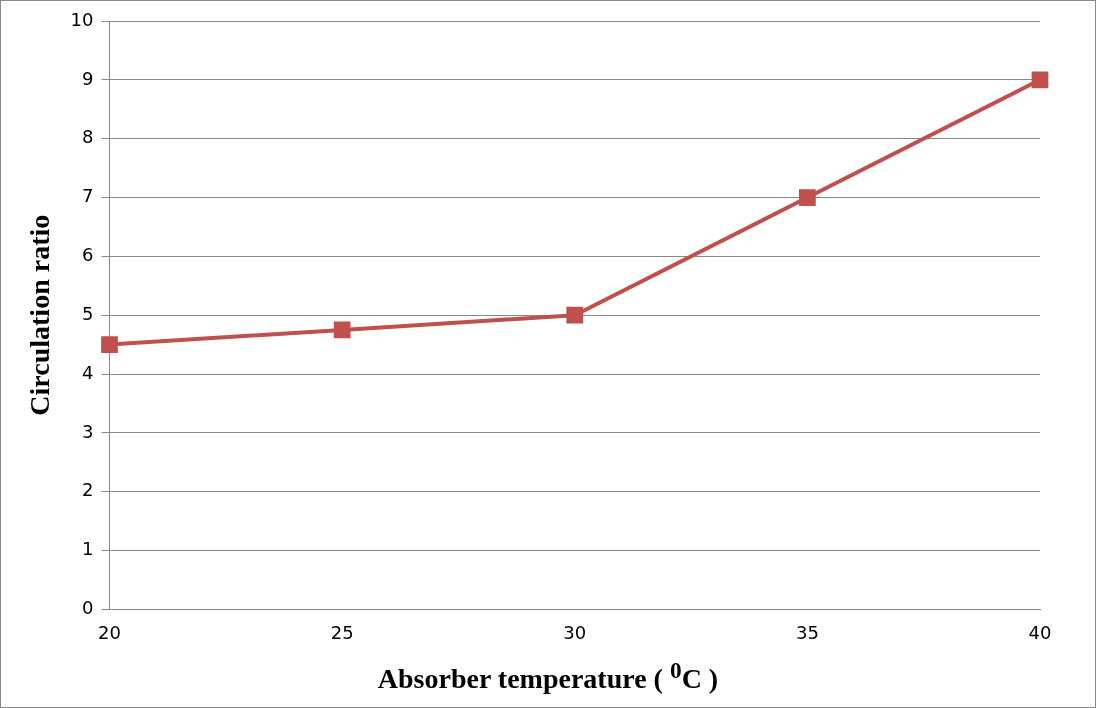 Image resolution: width=1096 pixels, height=708 pixels. Describe the element at coordinates (1040, 632) in the screenshot. I see `x-tick-label: 40` at that location.